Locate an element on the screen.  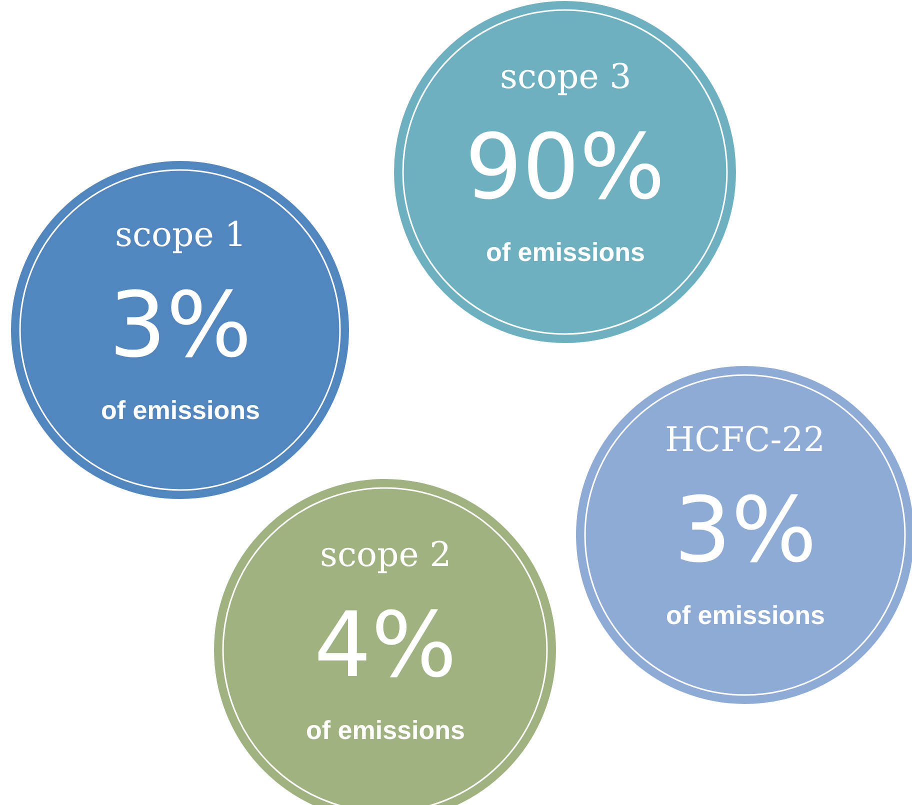
category-label: scope 1 is located at coordinates (180, 235).